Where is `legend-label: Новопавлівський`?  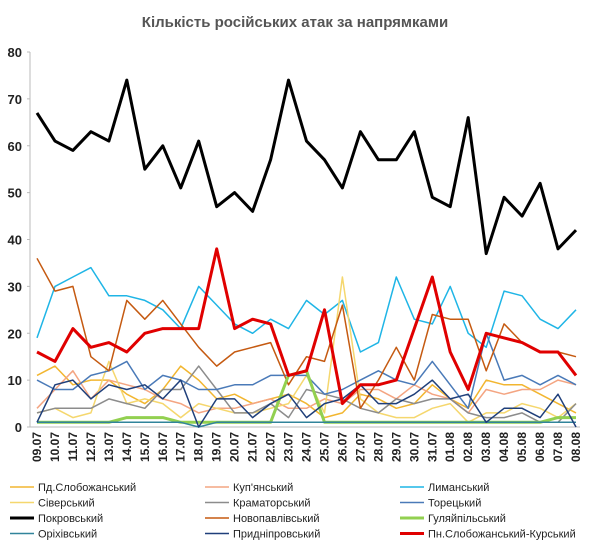
legend-label: Новопавлівський is located at coordinates (276, 519).